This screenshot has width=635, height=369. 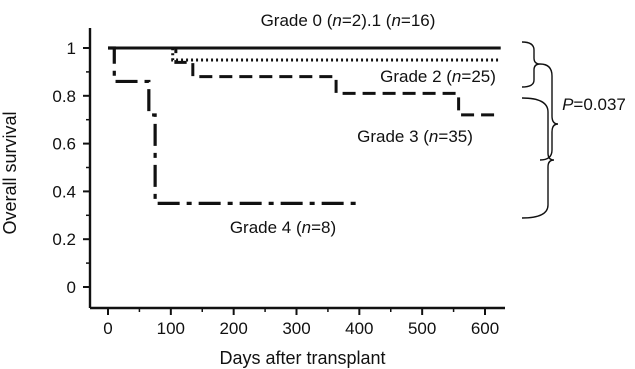 What do you see at coordinates (573, 130) in the screenshot?
I see `significance-brackets: P=0.037` at bounding box center [573, 130].